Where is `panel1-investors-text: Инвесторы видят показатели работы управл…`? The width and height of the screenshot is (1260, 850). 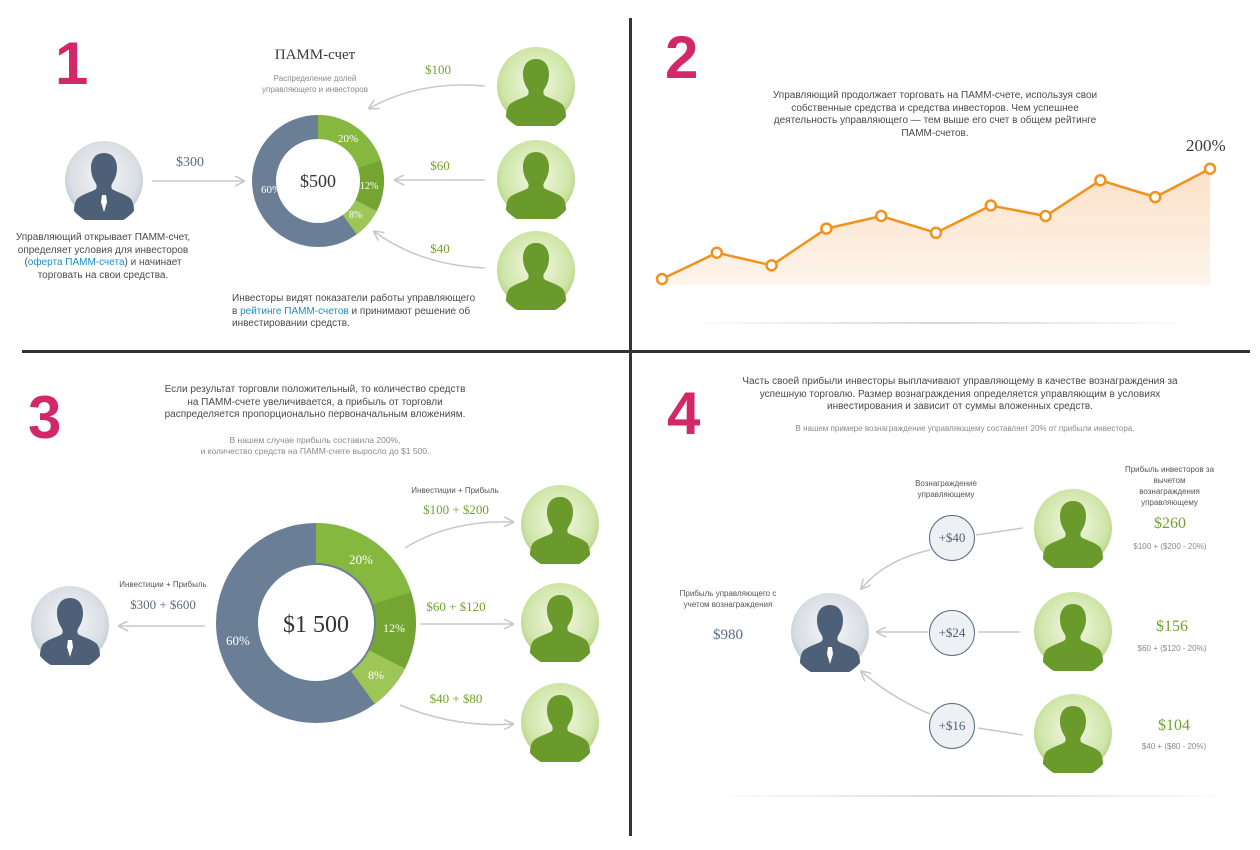
panel1-investors-text: Инвесторы видят показатели работы управл… is located at coordinates (354, 311).